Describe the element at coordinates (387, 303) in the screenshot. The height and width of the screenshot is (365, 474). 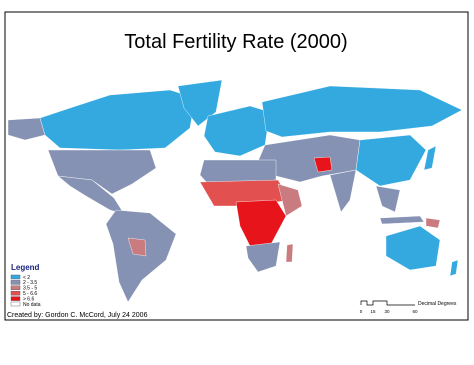
I see `scale-line` at that location.